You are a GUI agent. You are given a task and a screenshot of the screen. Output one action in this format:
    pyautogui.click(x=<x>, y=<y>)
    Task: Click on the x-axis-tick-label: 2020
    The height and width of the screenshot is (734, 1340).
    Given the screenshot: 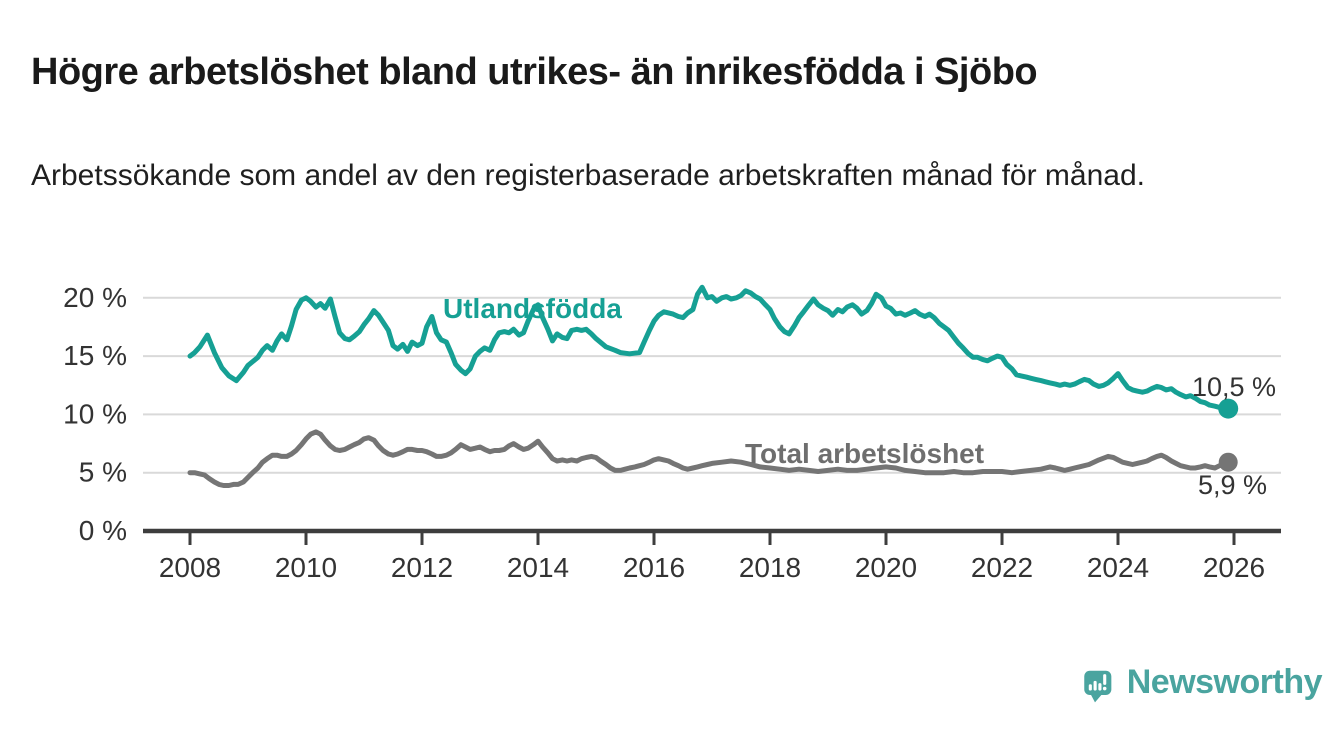 What is the action you would take?
    pyautogui.click(x=886, y=567)
    